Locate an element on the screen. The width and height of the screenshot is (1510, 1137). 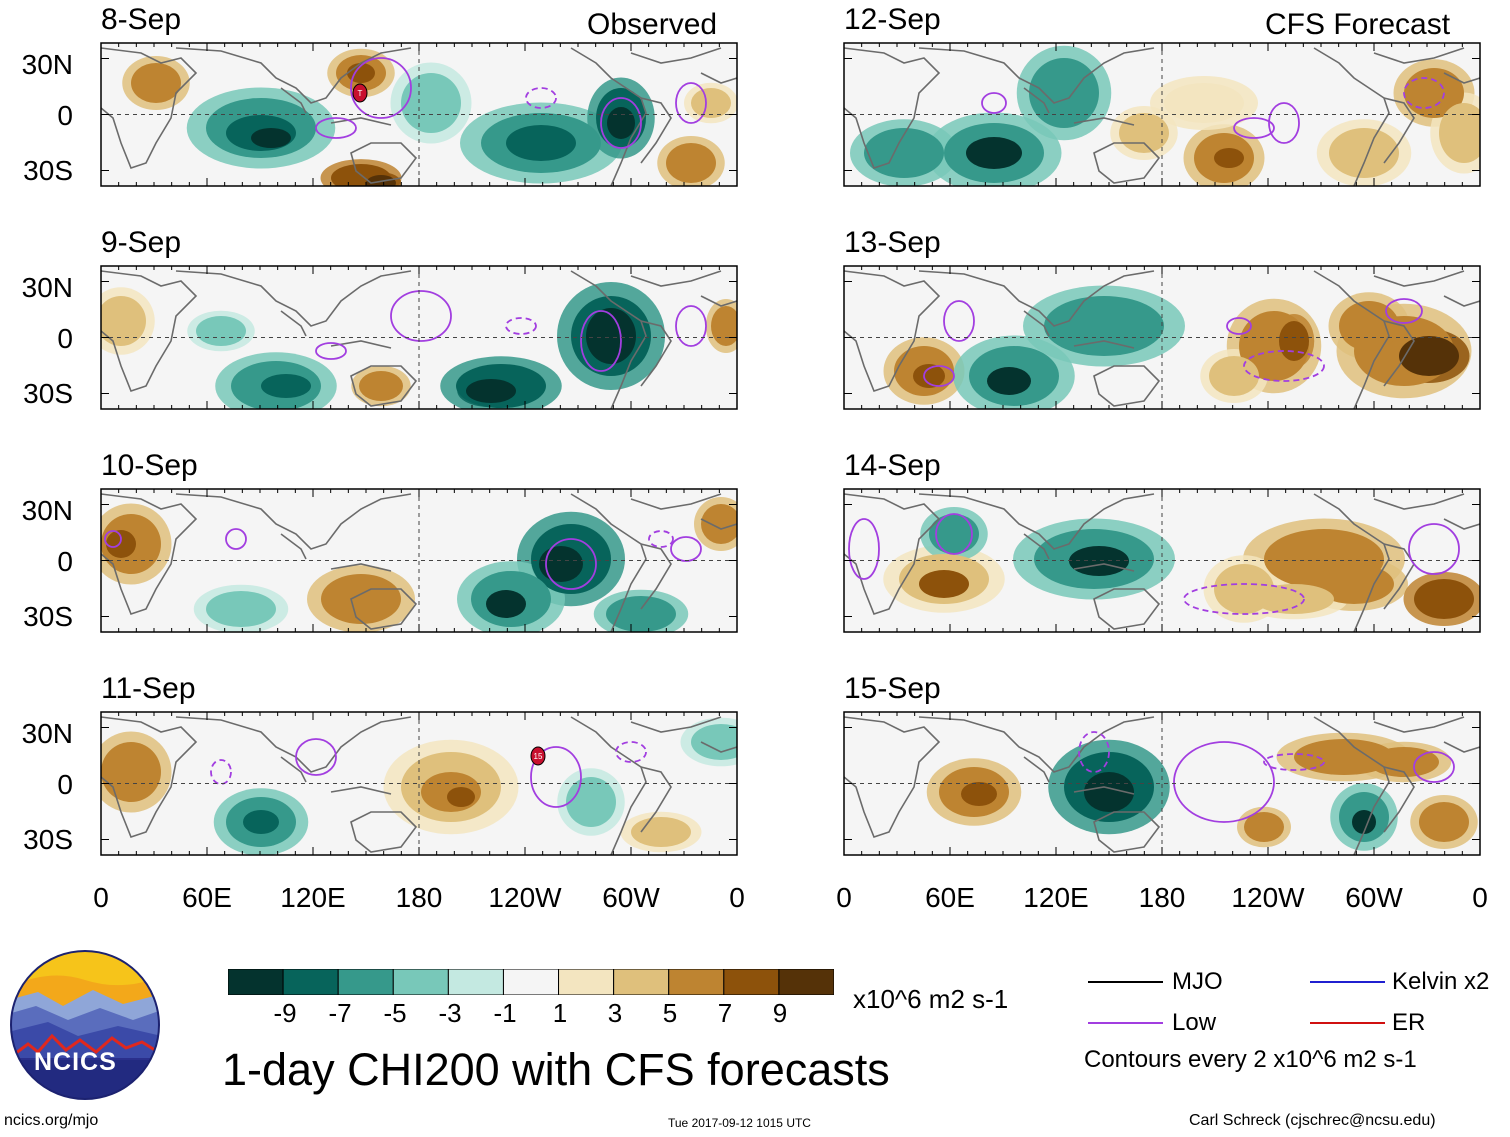
map-panel-15-sep is located at coordinates (1162, 783).